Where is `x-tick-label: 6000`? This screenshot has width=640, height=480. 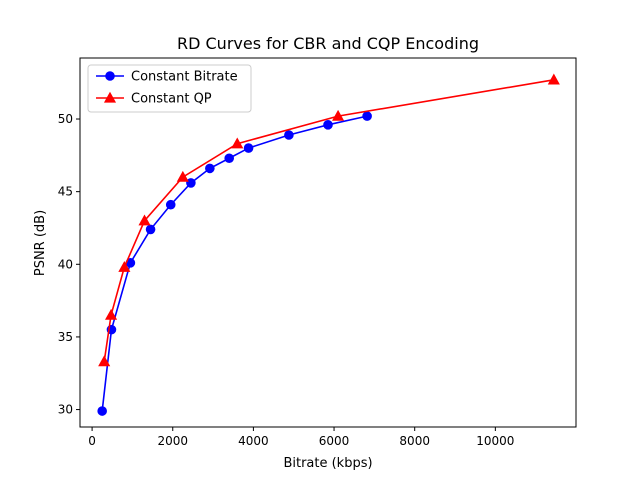 x-tick-label: 6000 is located at coordinates (334, 441).